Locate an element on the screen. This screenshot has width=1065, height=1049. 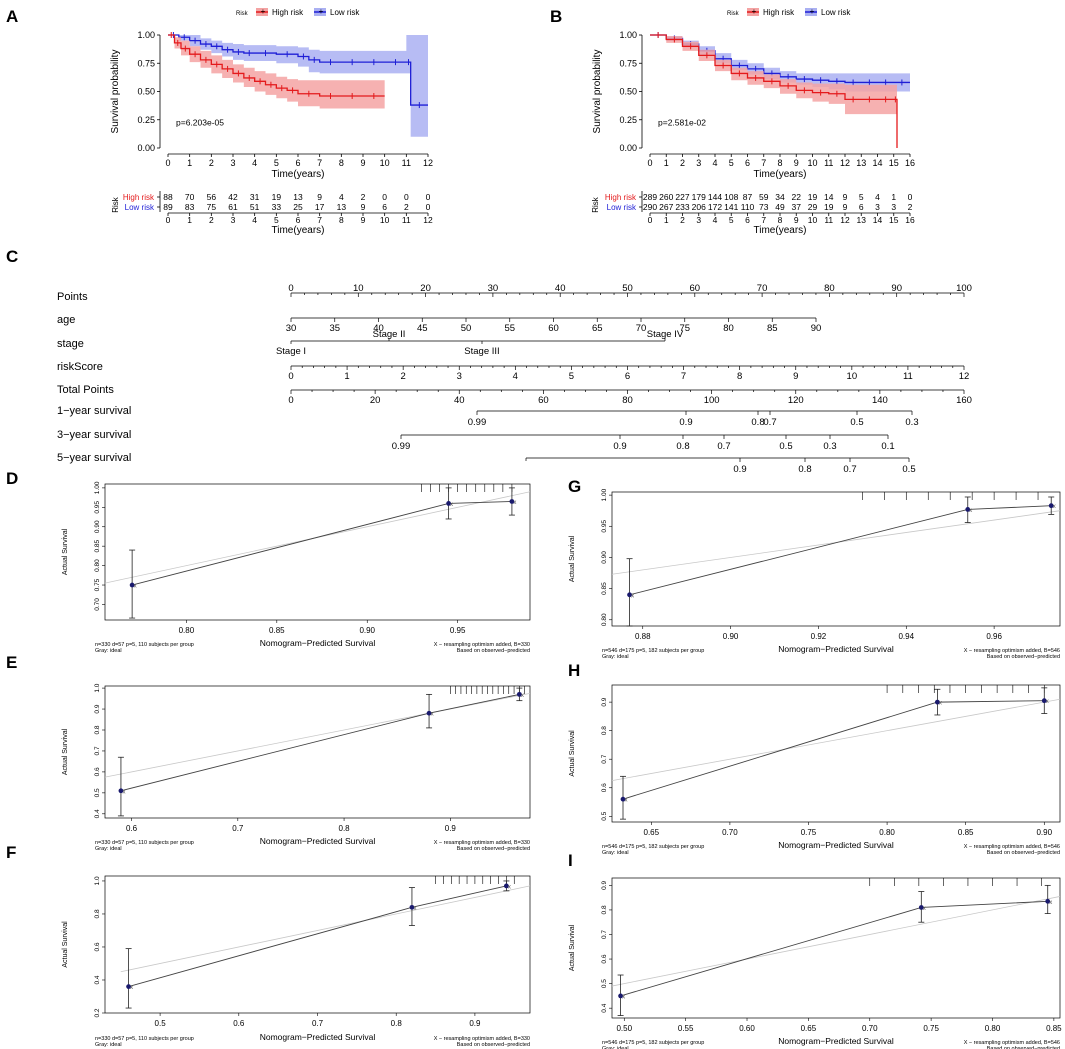
risk-x-tick-label: 7 is located at coordinates (763, 220).